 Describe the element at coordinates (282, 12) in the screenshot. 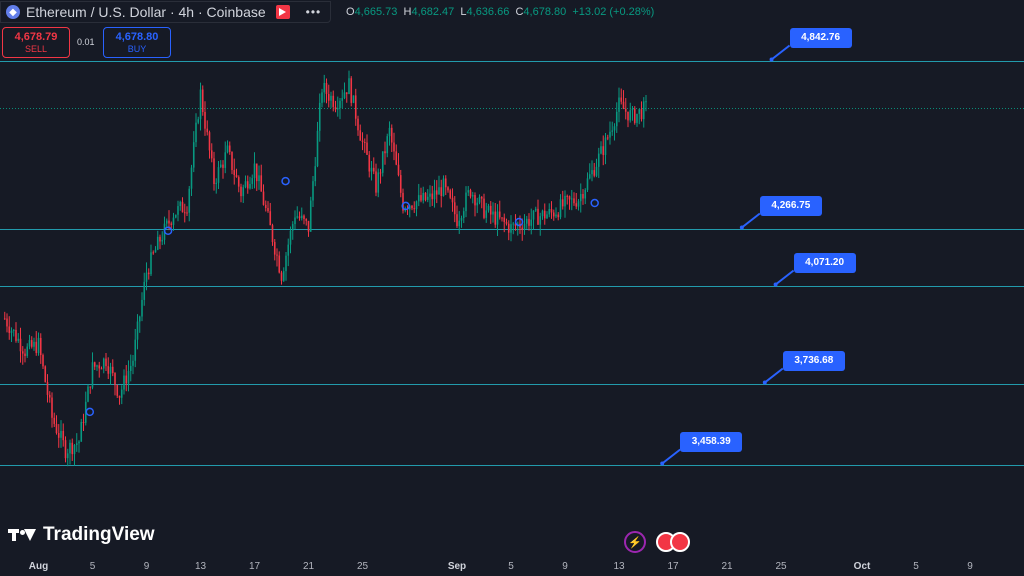

I see `flag-icon` at that location.